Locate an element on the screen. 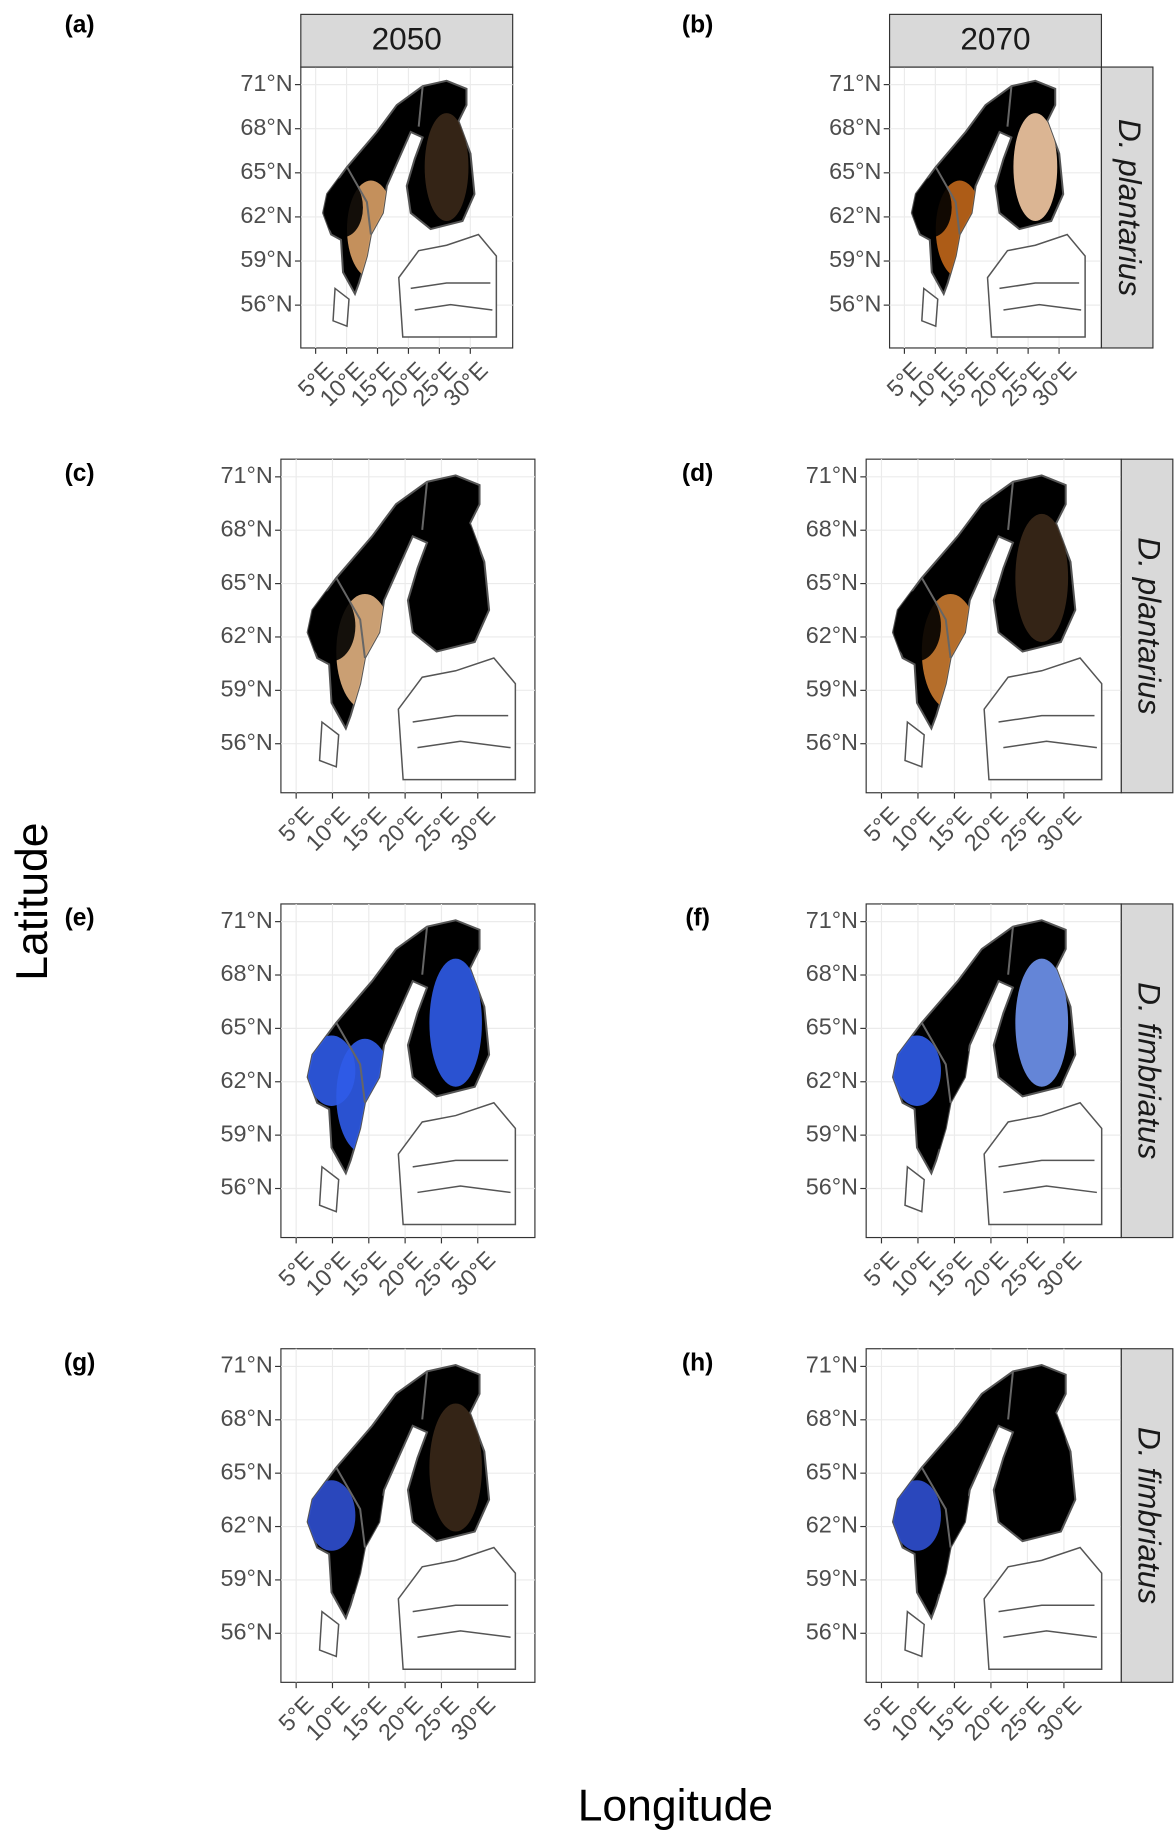  column-strip-label: 2070 is located at coordinates (995, 39).